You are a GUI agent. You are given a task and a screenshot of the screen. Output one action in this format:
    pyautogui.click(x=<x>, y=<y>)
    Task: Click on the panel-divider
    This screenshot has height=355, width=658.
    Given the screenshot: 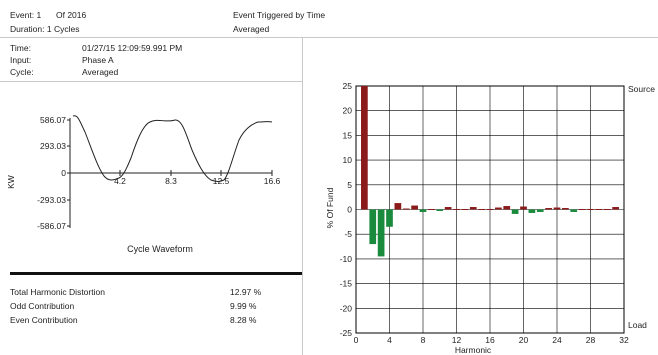 What is the action you would take?
    pyautogui.click(x=302, y=196)
    